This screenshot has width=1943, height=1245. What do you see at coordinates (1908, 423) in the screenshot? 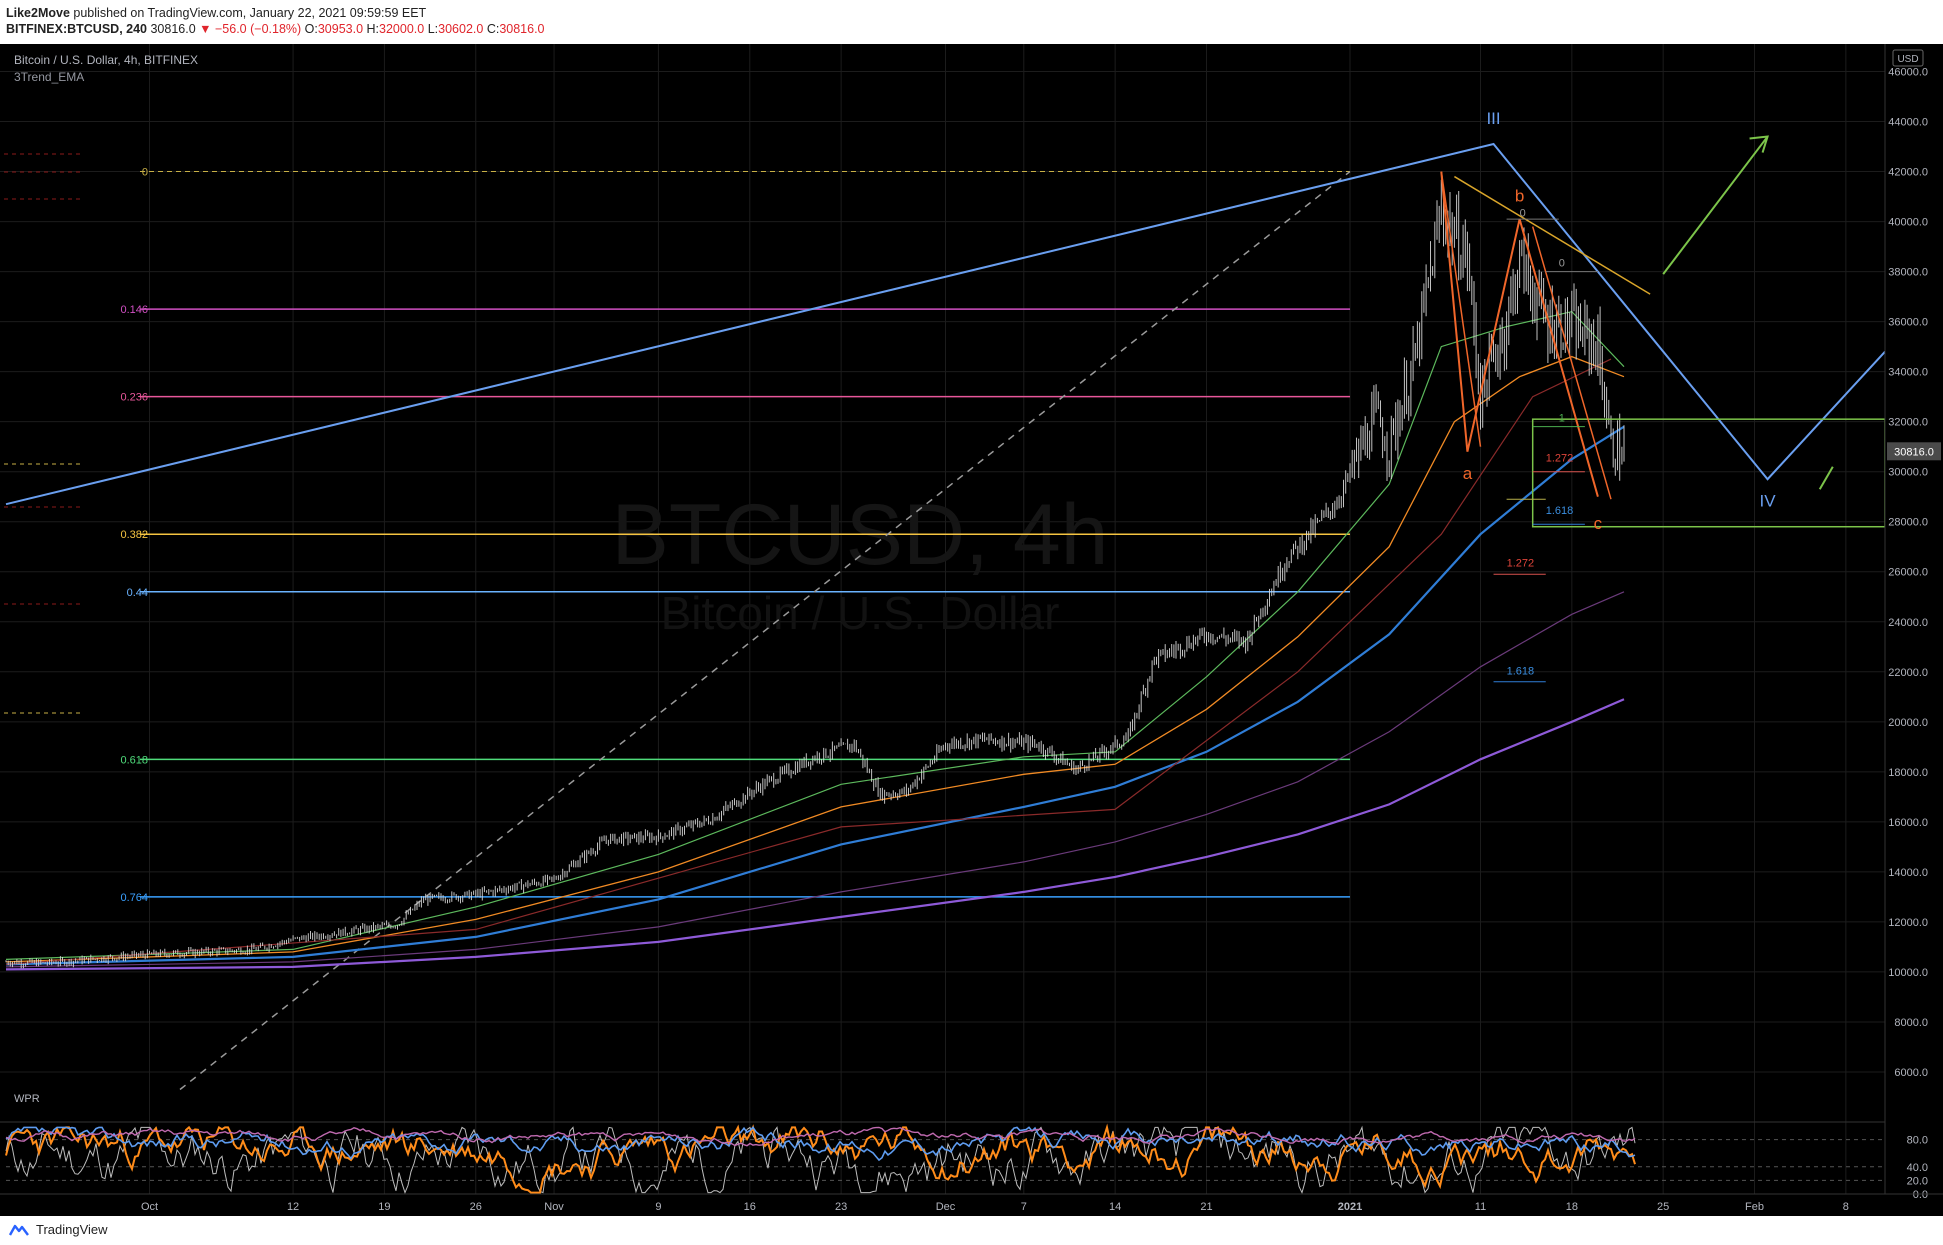
I see `price-tick-label: 32000.0` at bounding box center [1908, 423].